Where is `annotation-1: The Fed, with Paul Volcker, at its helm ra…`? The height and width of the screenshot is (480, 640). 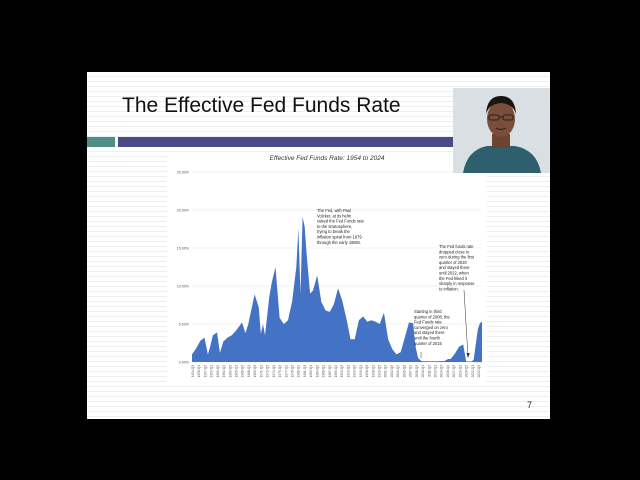 annotation-1: The Fed, with Paul Volcker, at its helm ra… is located at coordinates (341, 226).